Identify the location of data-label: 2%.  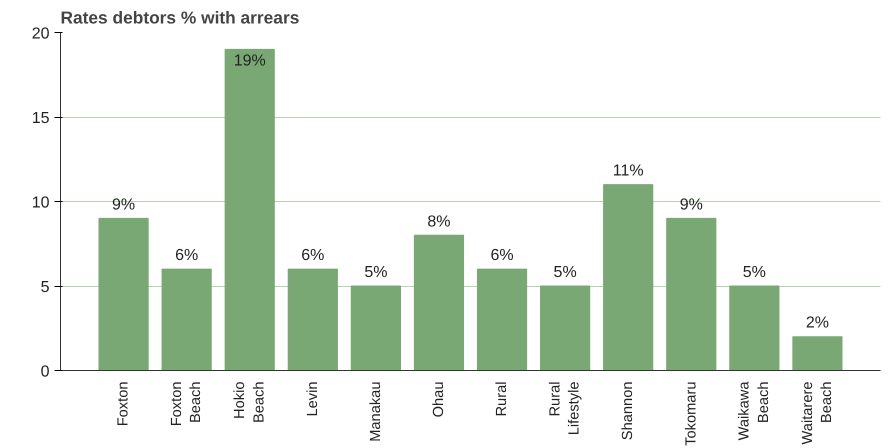
(817, 323).